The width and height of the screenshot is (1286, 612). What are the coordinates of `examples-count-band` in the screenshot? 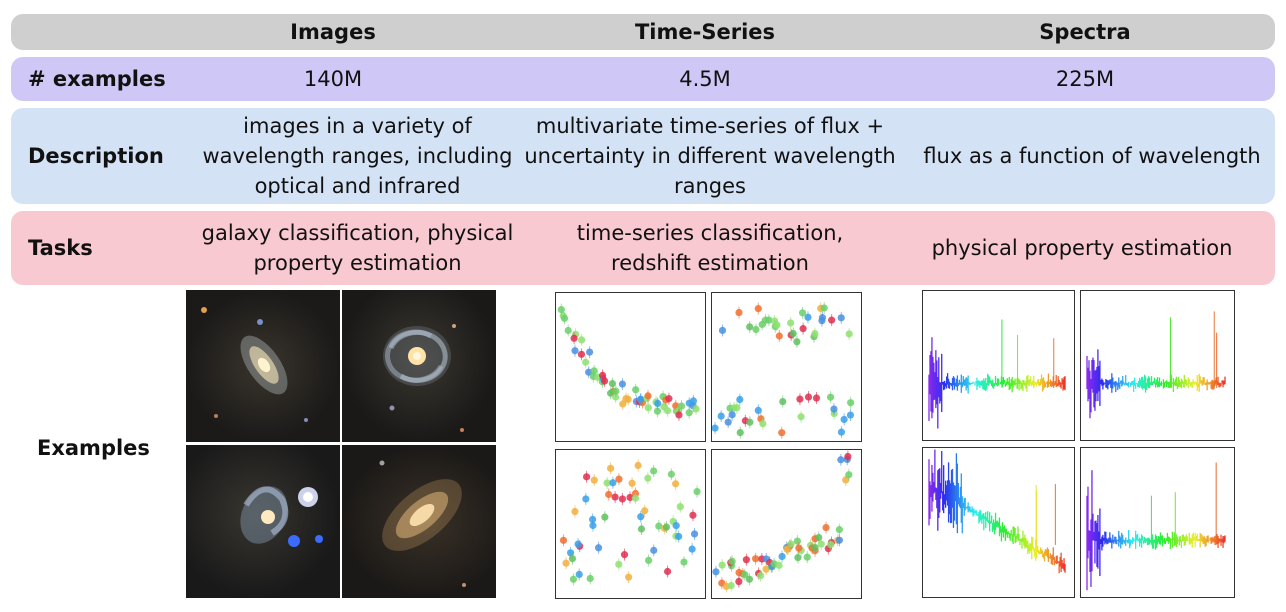 It's located at (643, 79).